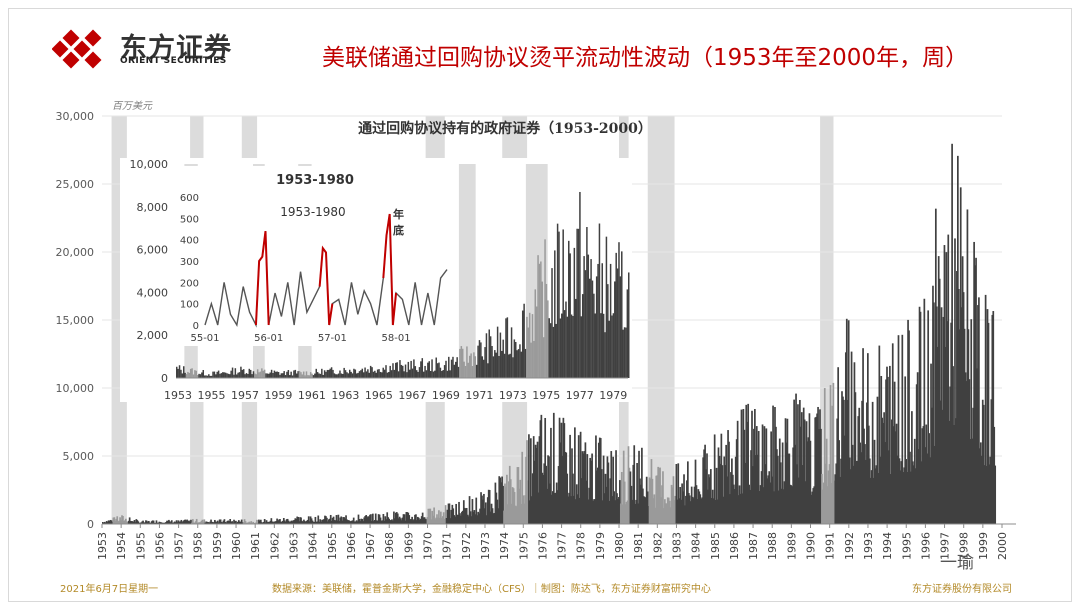  What do you see at coordinates (189, 262) in the screenshot?
I see `inset2-y-tick-label: 300` at bounding box center [189, 262].